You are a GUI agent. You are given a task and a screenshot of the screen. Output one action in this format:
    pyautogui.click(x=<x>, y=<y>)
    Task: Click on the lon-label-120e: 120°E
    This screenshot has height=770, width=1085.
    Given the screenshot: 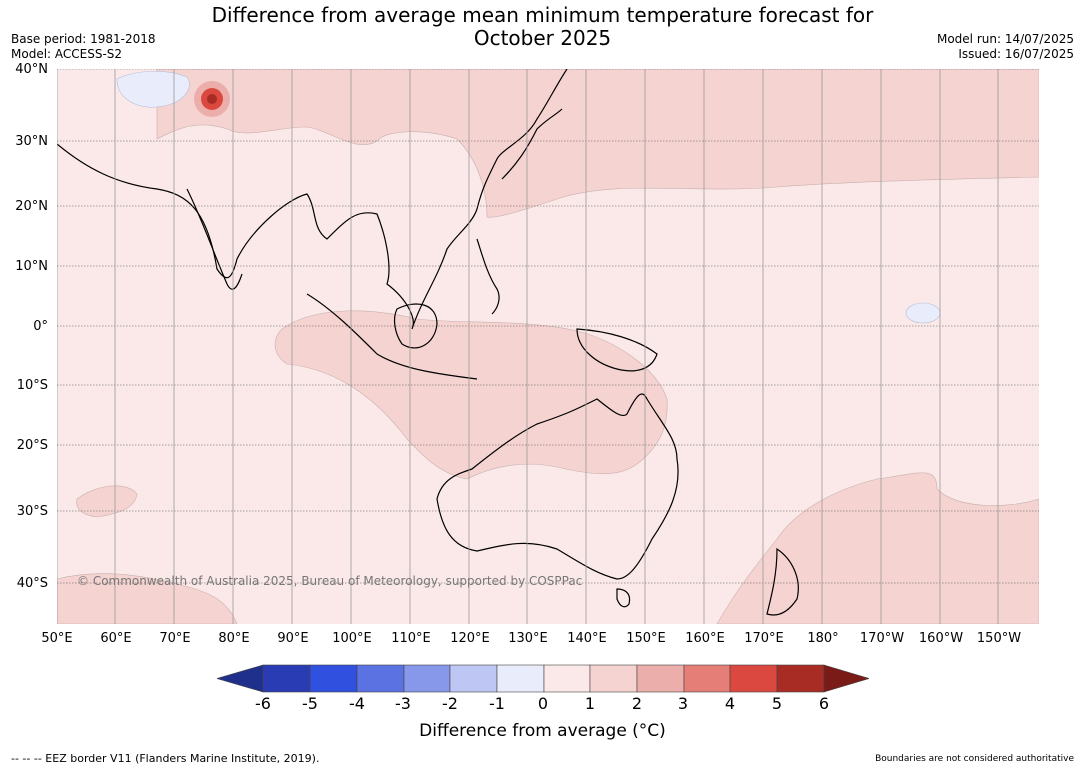 What is the action you would take?
    pyautogui.click(x=470, y=638)
    